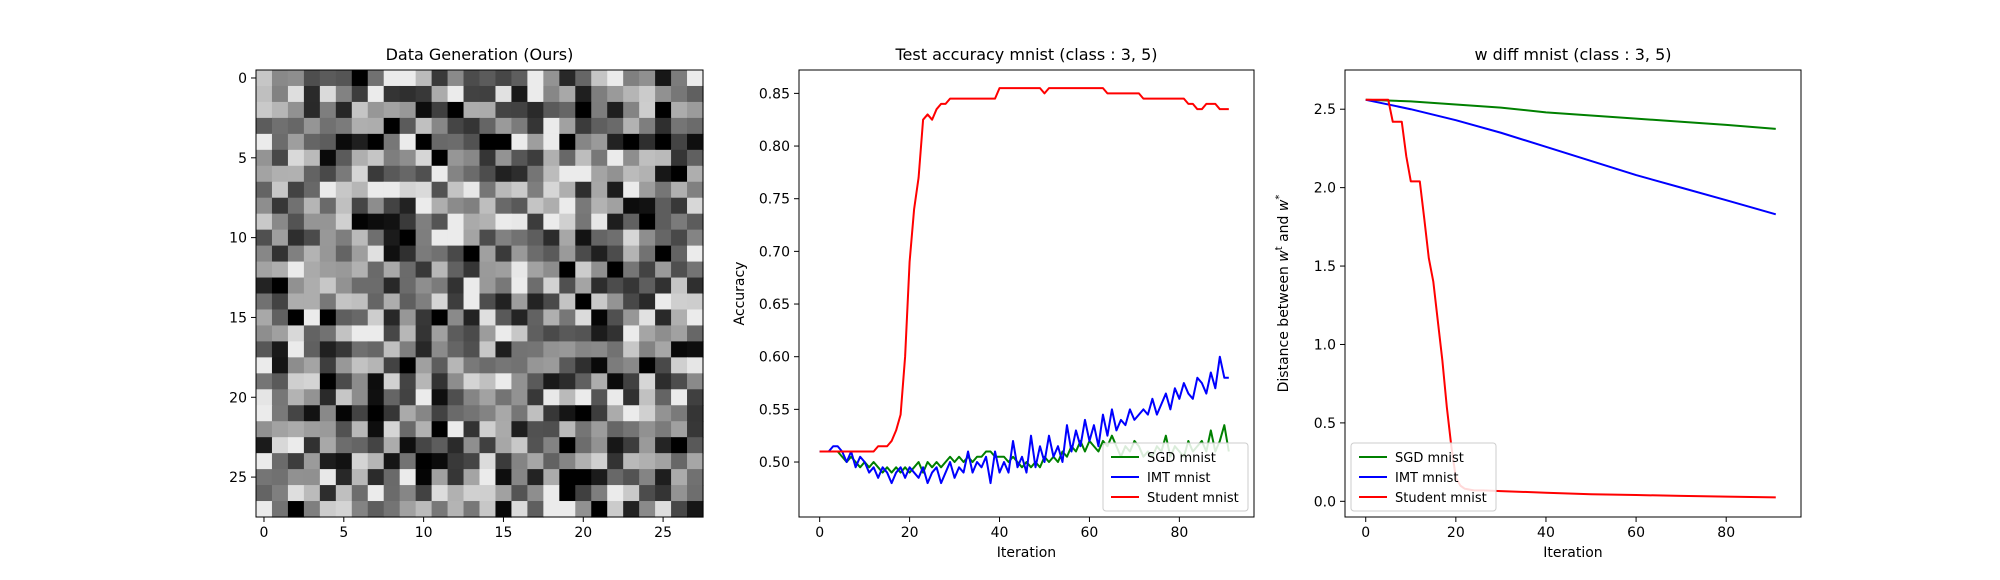 This screenshot has height=580, width=2000. Describe the element at coordinates (1325, 267) in the screenshot. I see `y-tick-label: 1.5` at that location.